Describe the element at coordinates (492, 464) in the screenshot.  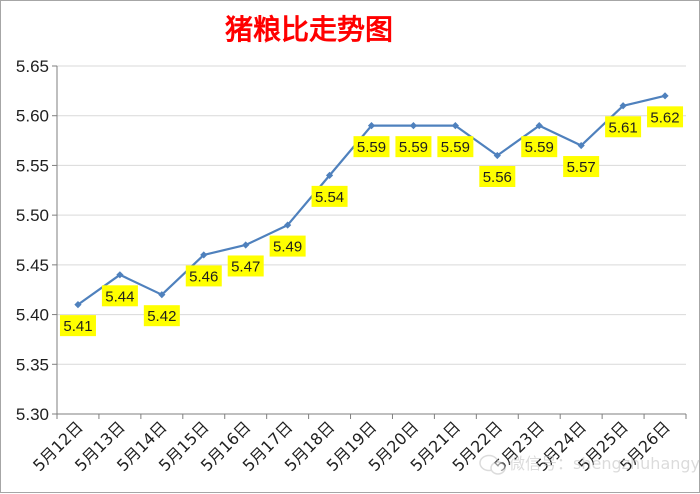
I see `wechat-logo-icon` at that location.